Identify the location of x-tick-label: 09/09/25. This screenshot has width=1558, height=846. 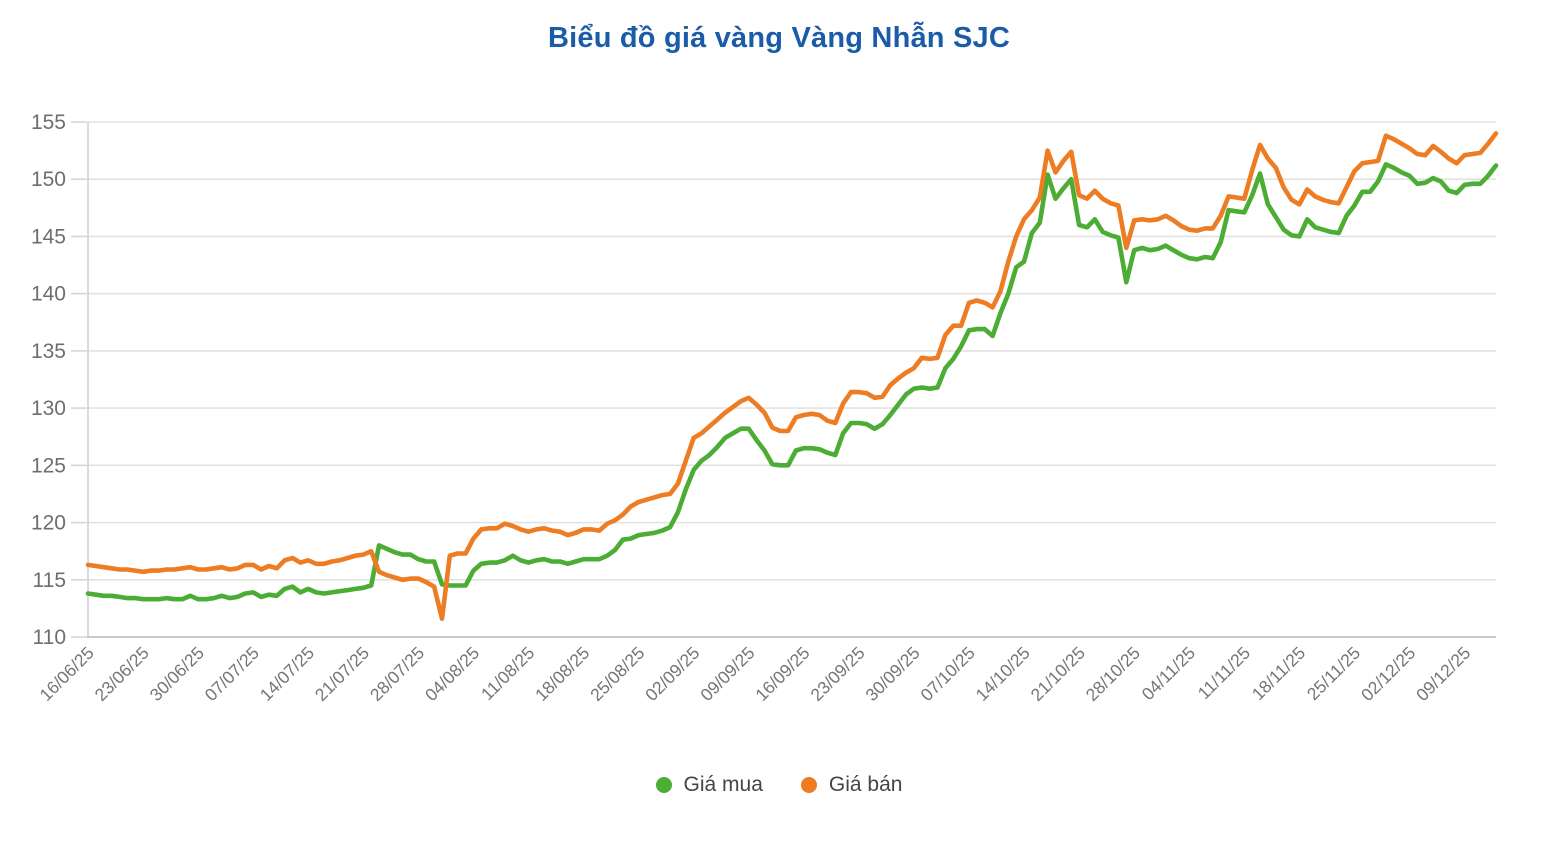
(727, 674).